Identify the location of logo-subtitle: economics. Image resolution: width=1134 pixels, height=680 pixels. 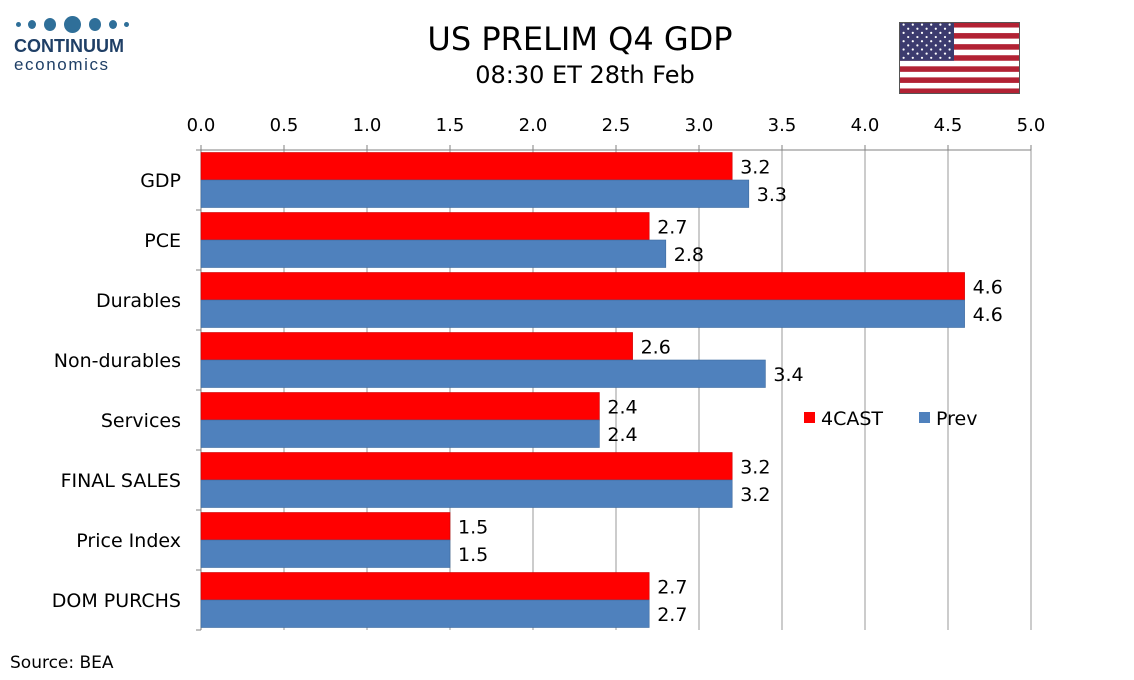
(62, 64).